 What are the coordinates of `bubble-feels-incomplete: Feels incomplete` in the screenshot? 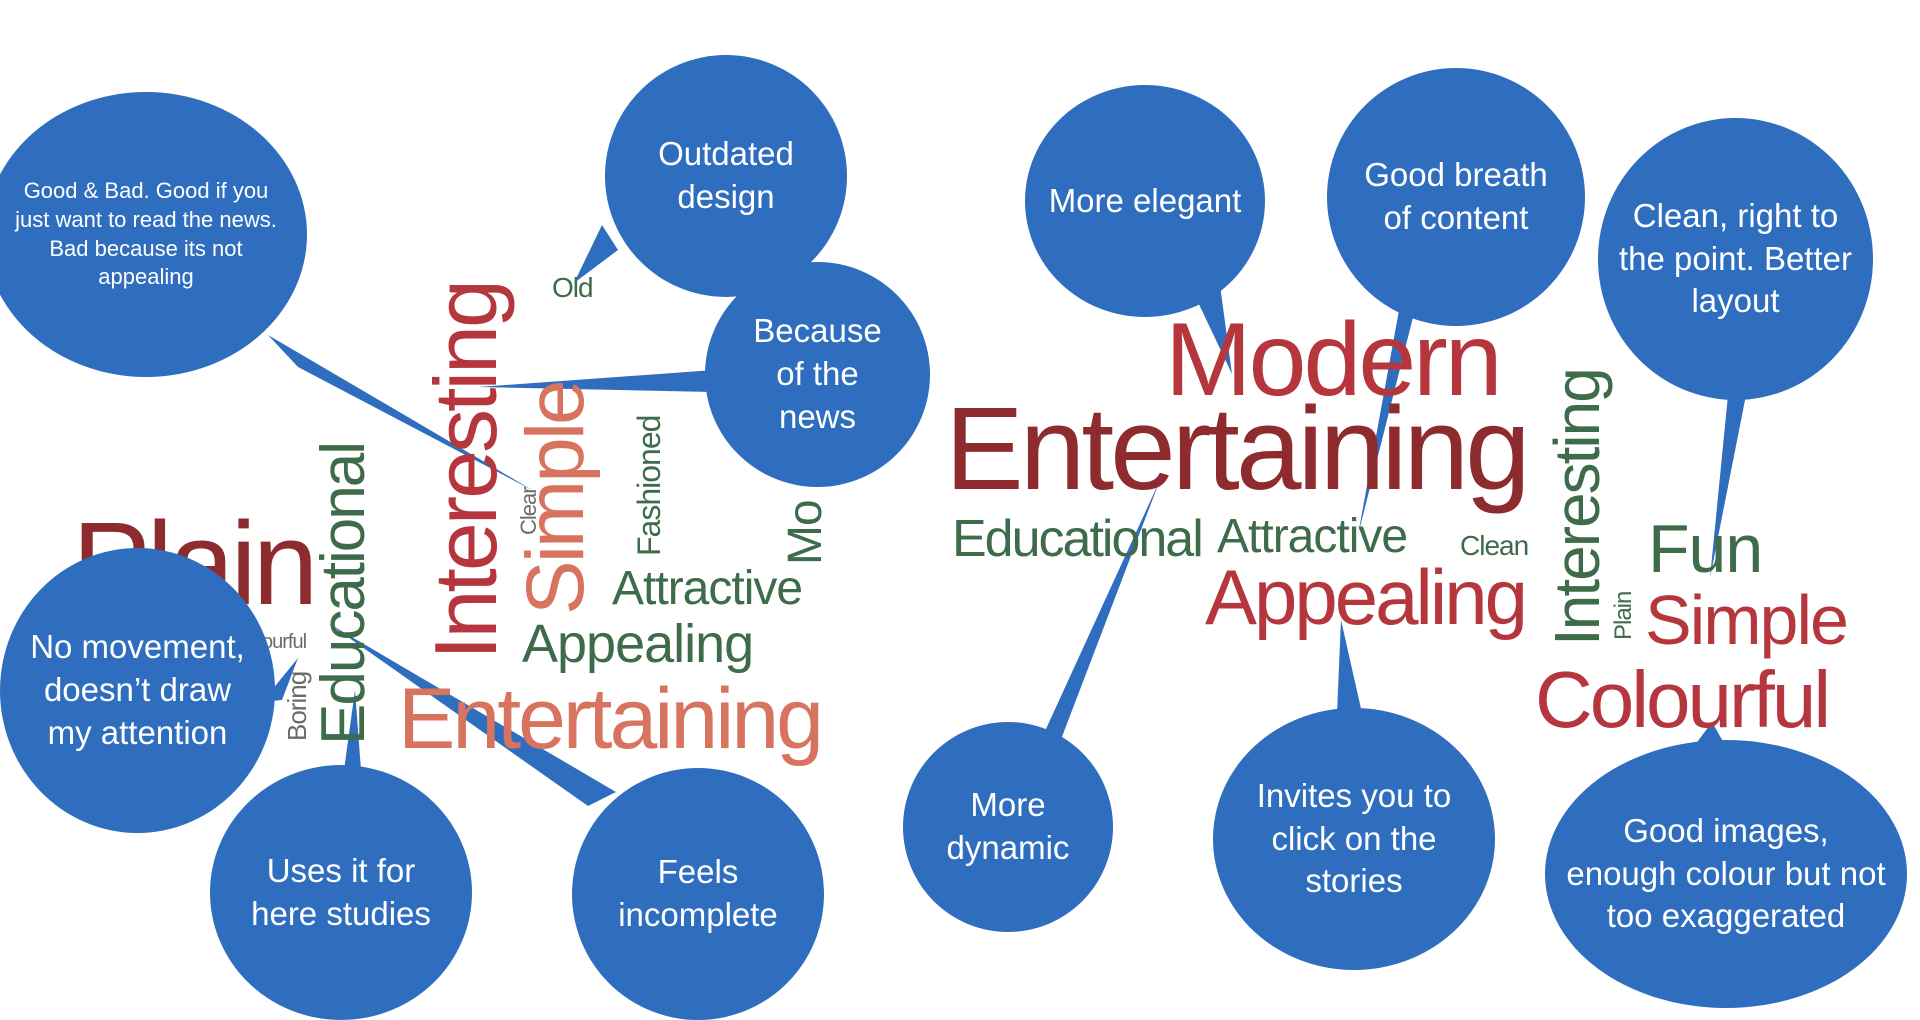 It's located at (698, 894).